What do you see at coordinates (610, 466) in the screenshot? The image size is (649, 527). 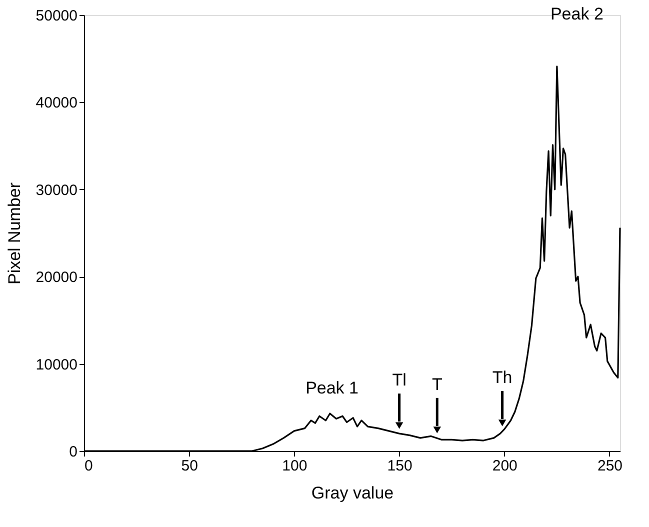 I see `x-tick-label: 250` at bounding box center [610, 466].